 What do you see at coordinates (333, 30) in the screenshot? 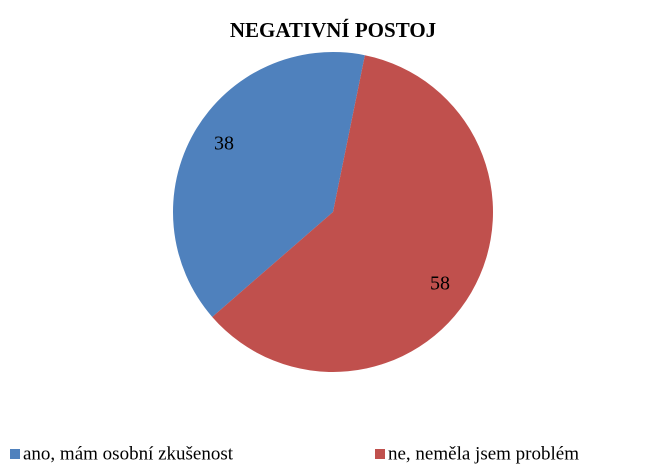
I see `chart-title: NEGATIVNÍ POSTOJ` at bounding box center [333, 30].